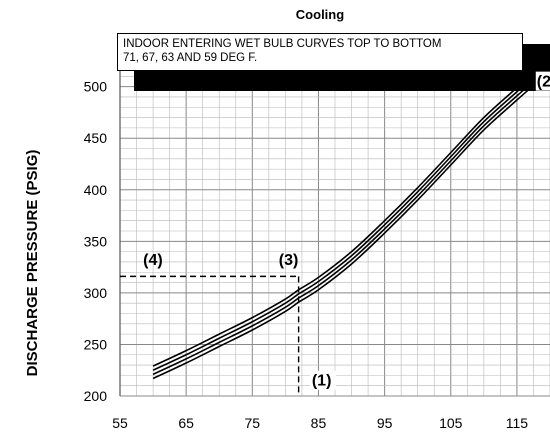 The image size is (550, 439). Describe the element at coordinates (96, 87) in the screenshot. I see `y-tick-label: 500` at that location.